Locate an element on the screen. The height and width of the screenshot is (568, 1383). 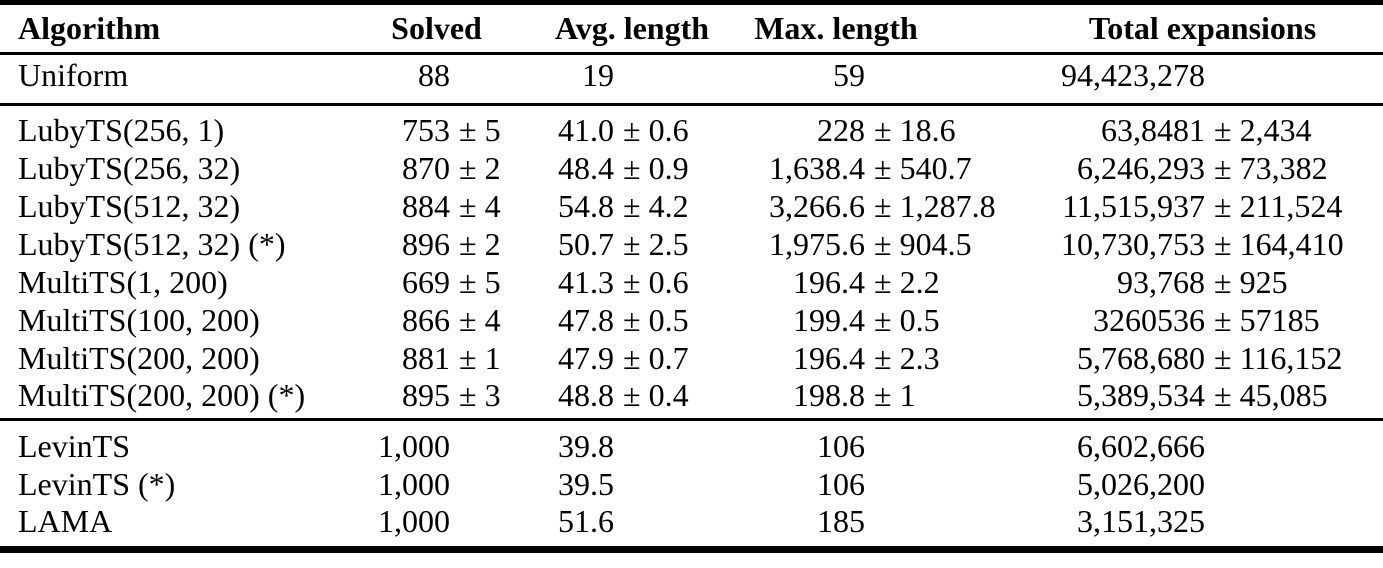
max-length-error: ± 904.5 is located at coordinates (923, 243).